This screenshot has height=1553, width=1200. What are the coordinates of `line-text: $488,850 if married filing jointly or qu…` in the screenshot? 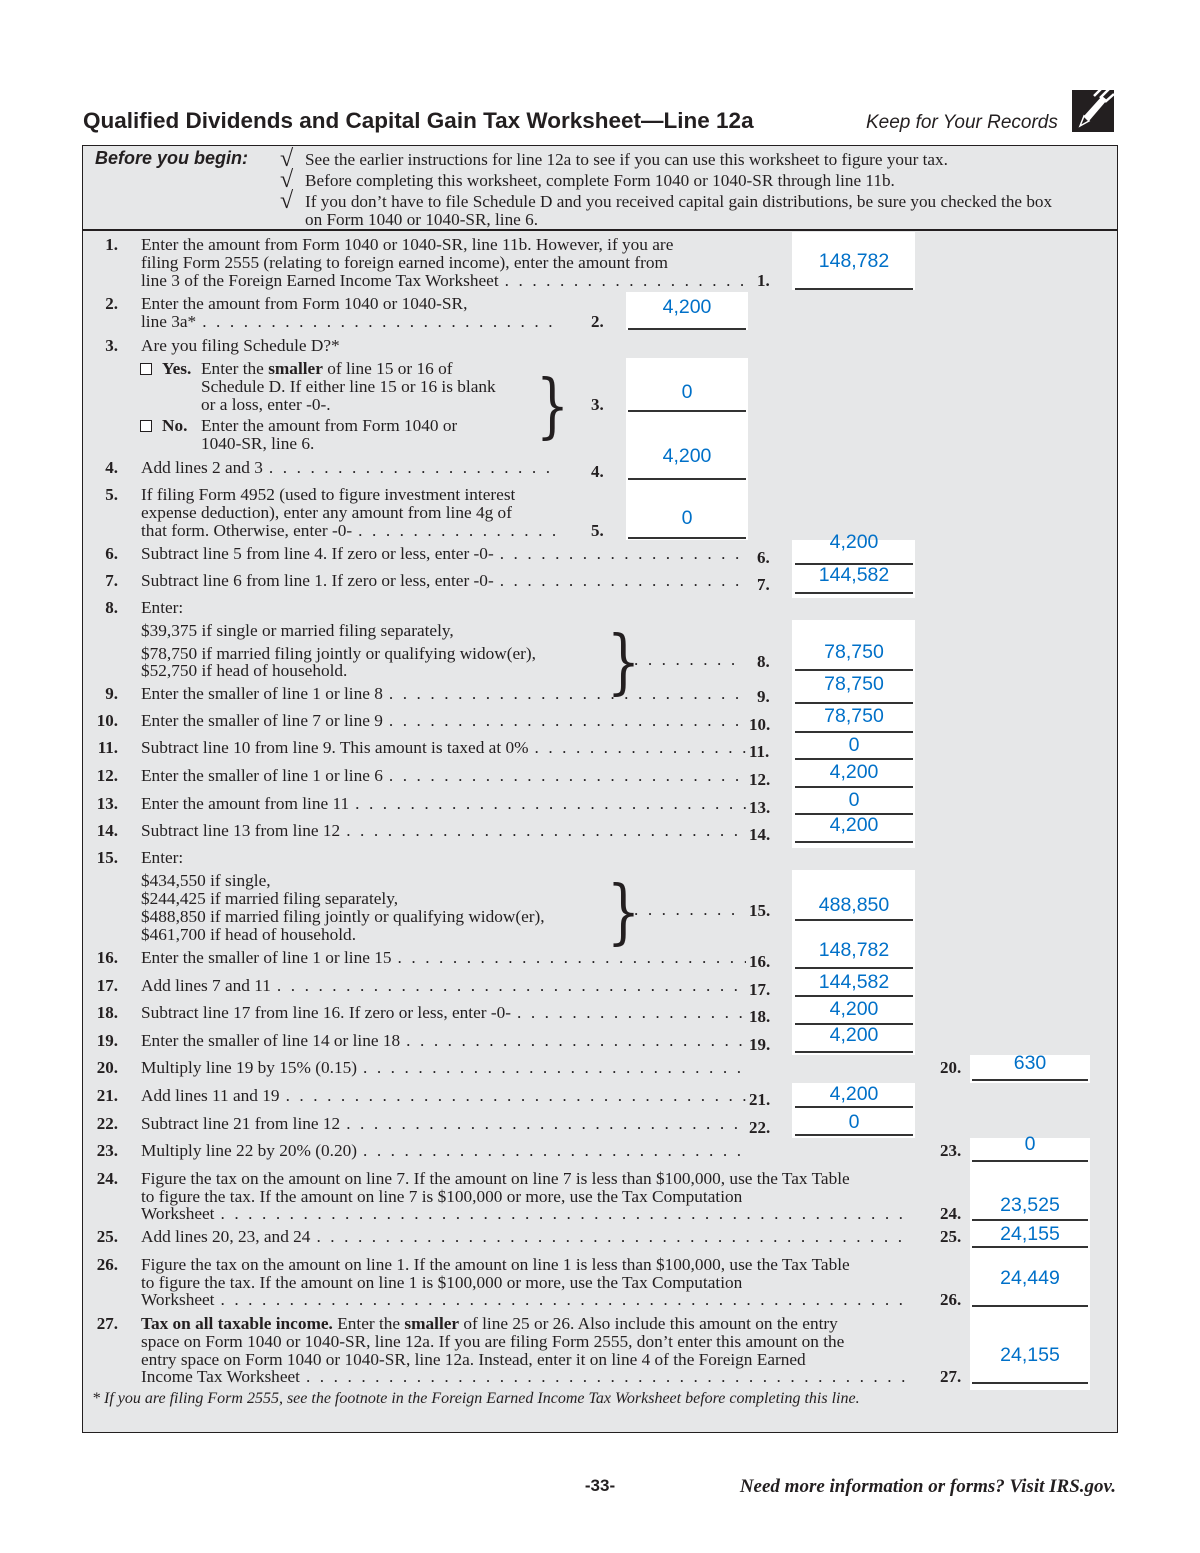 It's located at (343, 916).